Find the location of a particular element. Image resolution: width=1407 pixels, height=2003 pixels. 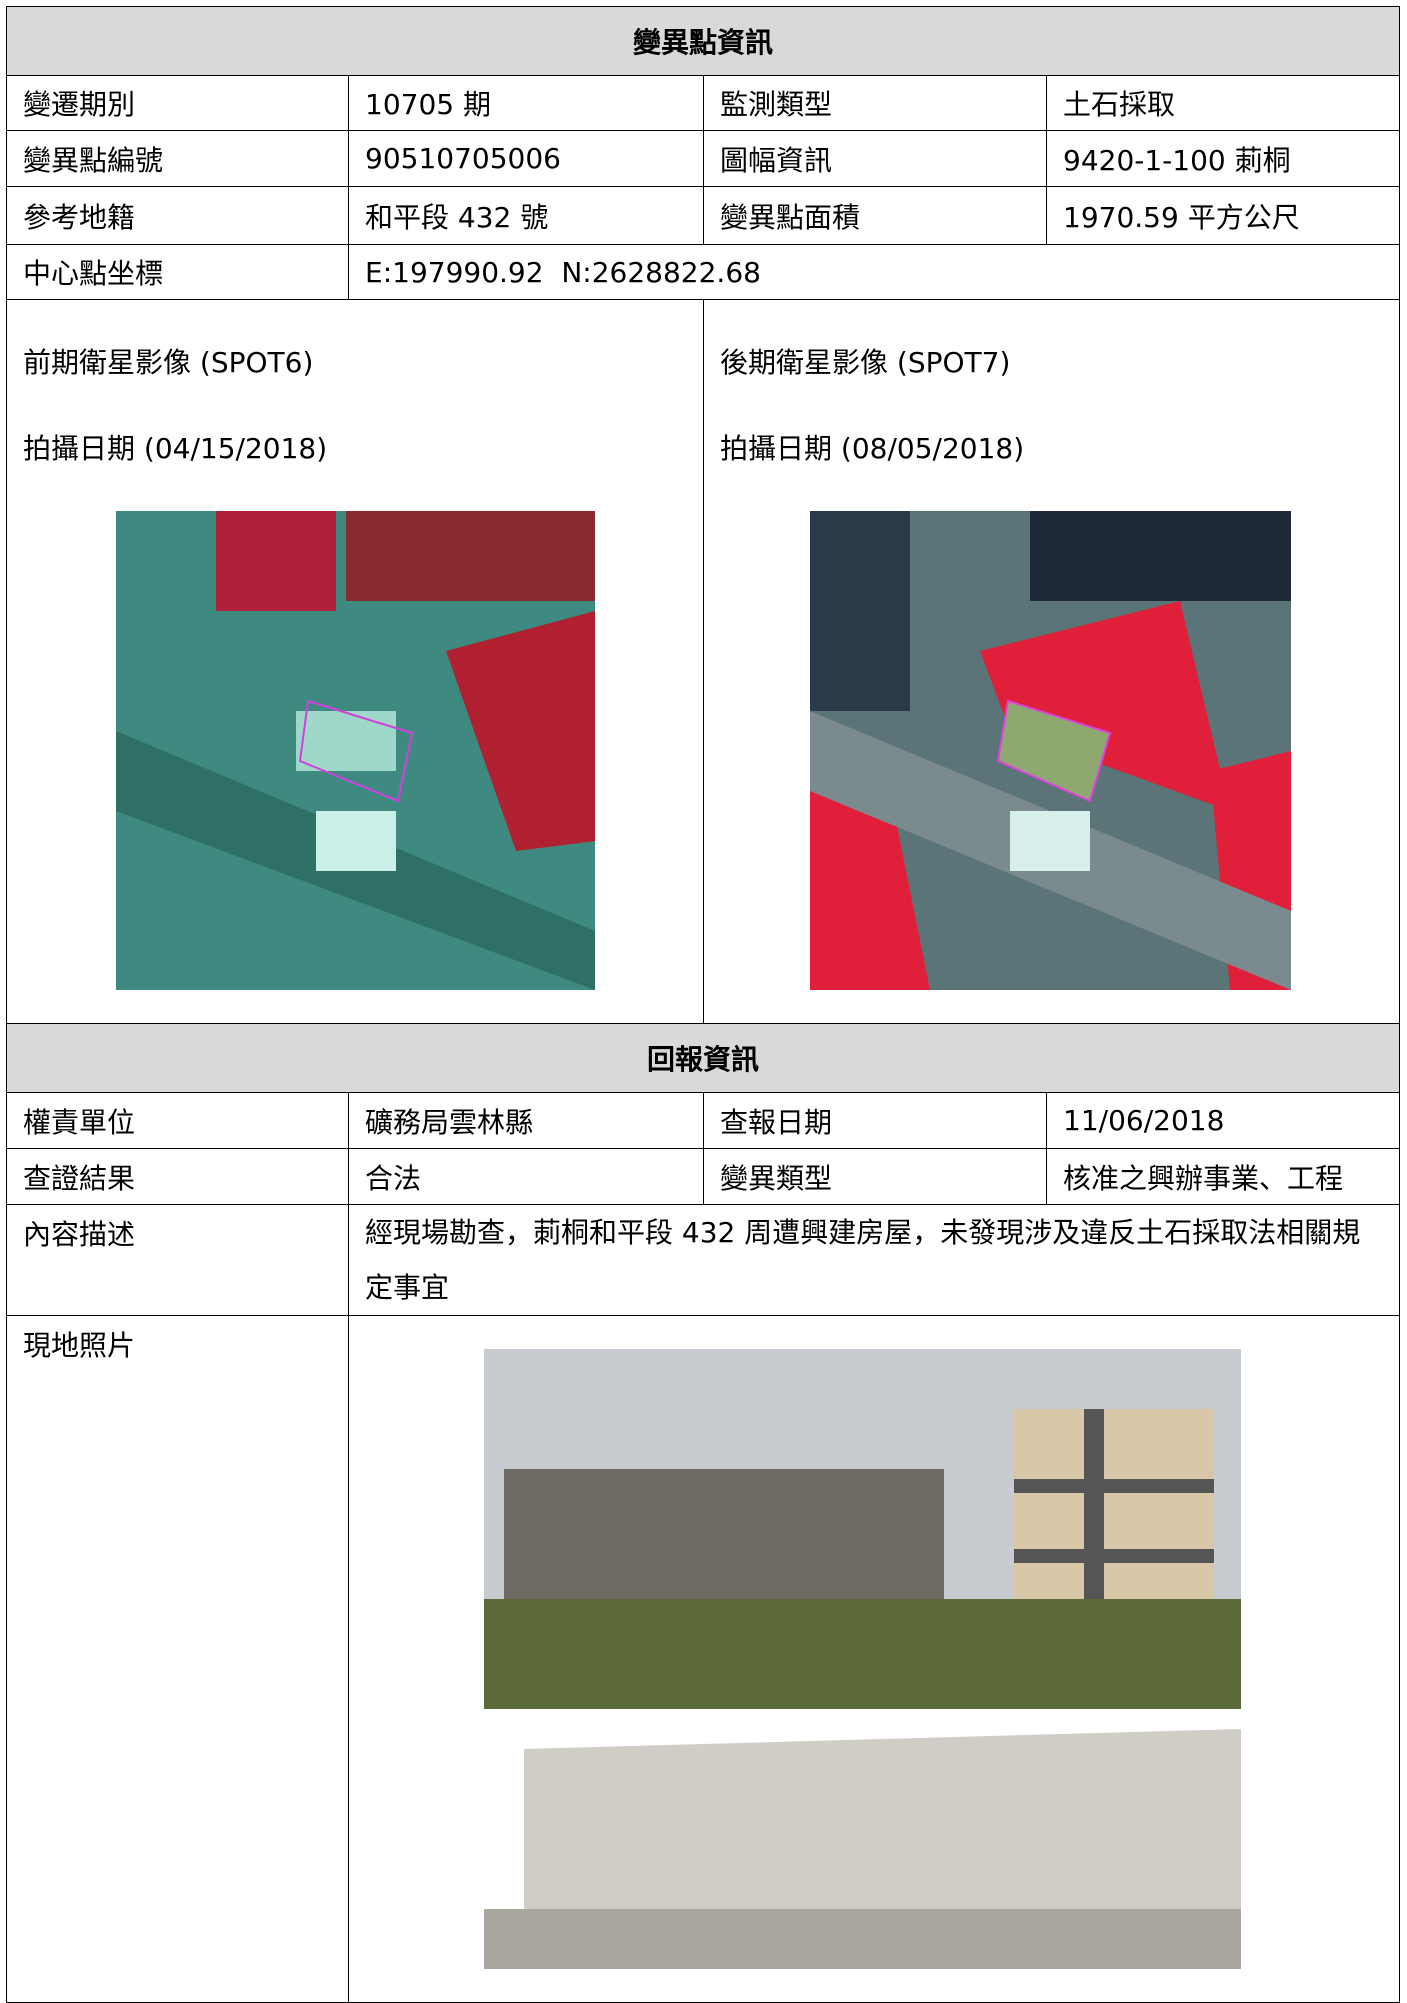

caption: 前期衛星影像 (SPOT6) is located at coordinates (168, 362).